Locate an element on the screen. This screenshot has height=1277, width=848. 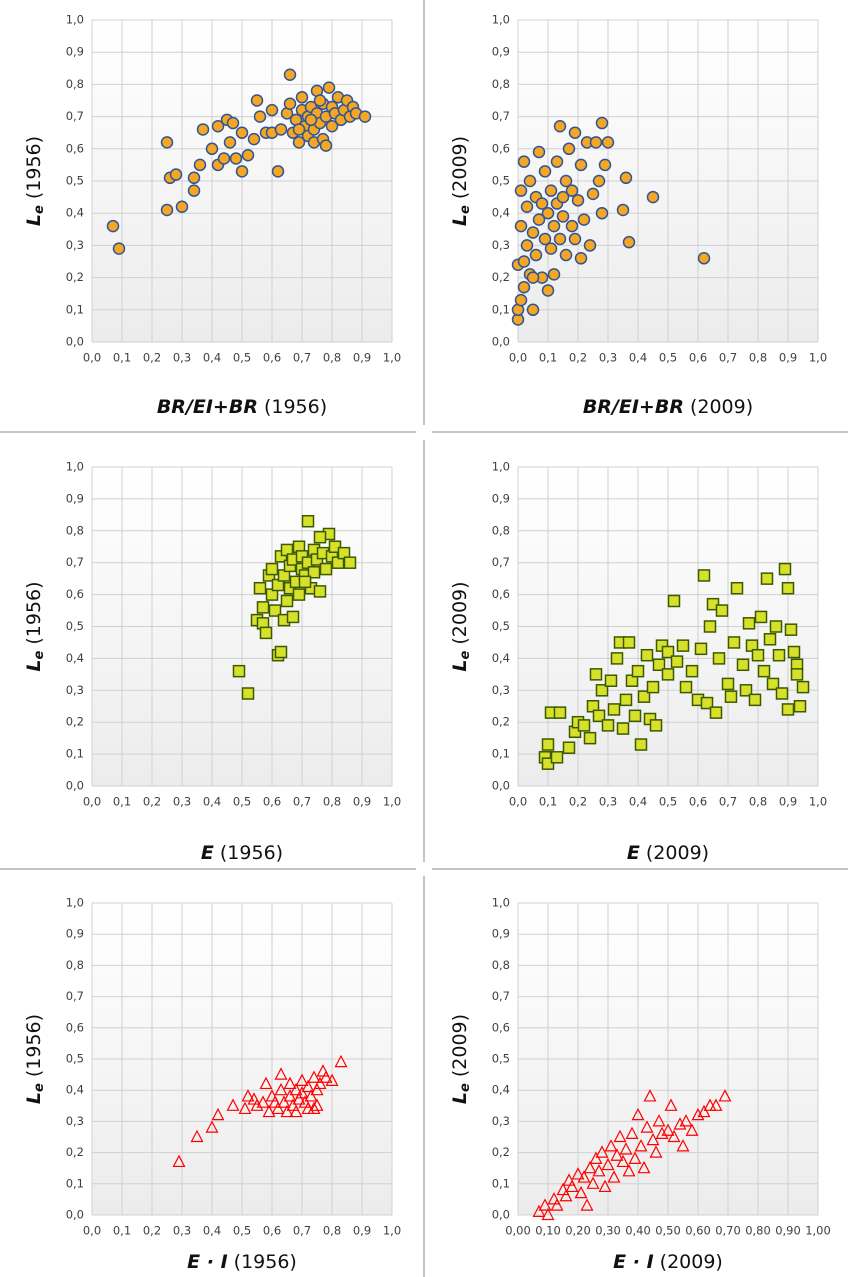
y-tick-label: 0,2 is located at coordinates (75, 722).